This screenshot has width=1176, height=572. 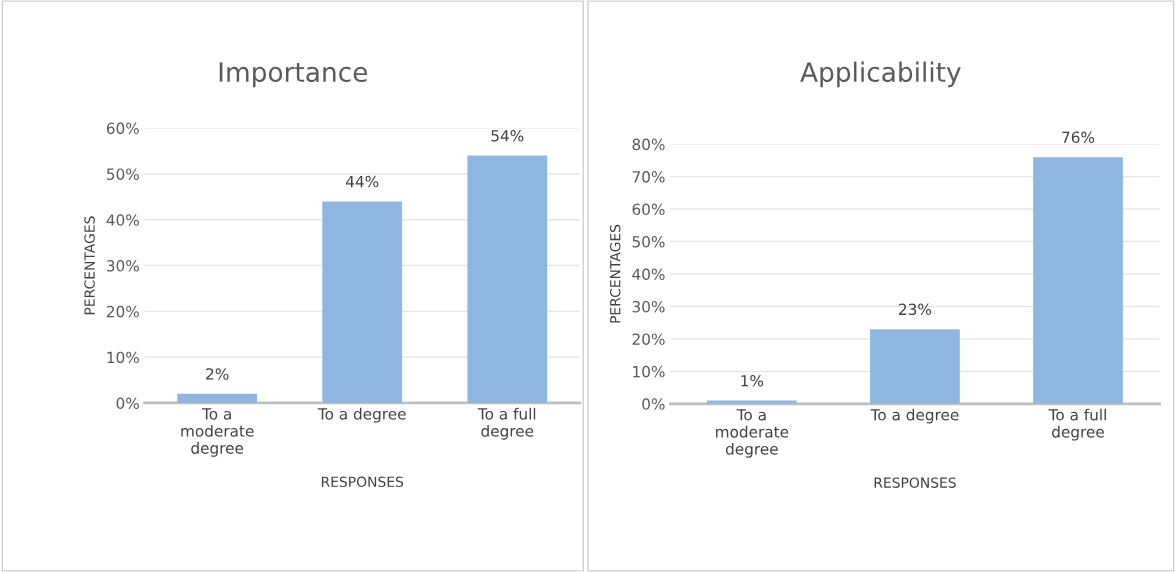 What do you see at coordinates (1078, 137) in the screenshot?
I see `data-label: 76%` at bounding box center [1078, 137].